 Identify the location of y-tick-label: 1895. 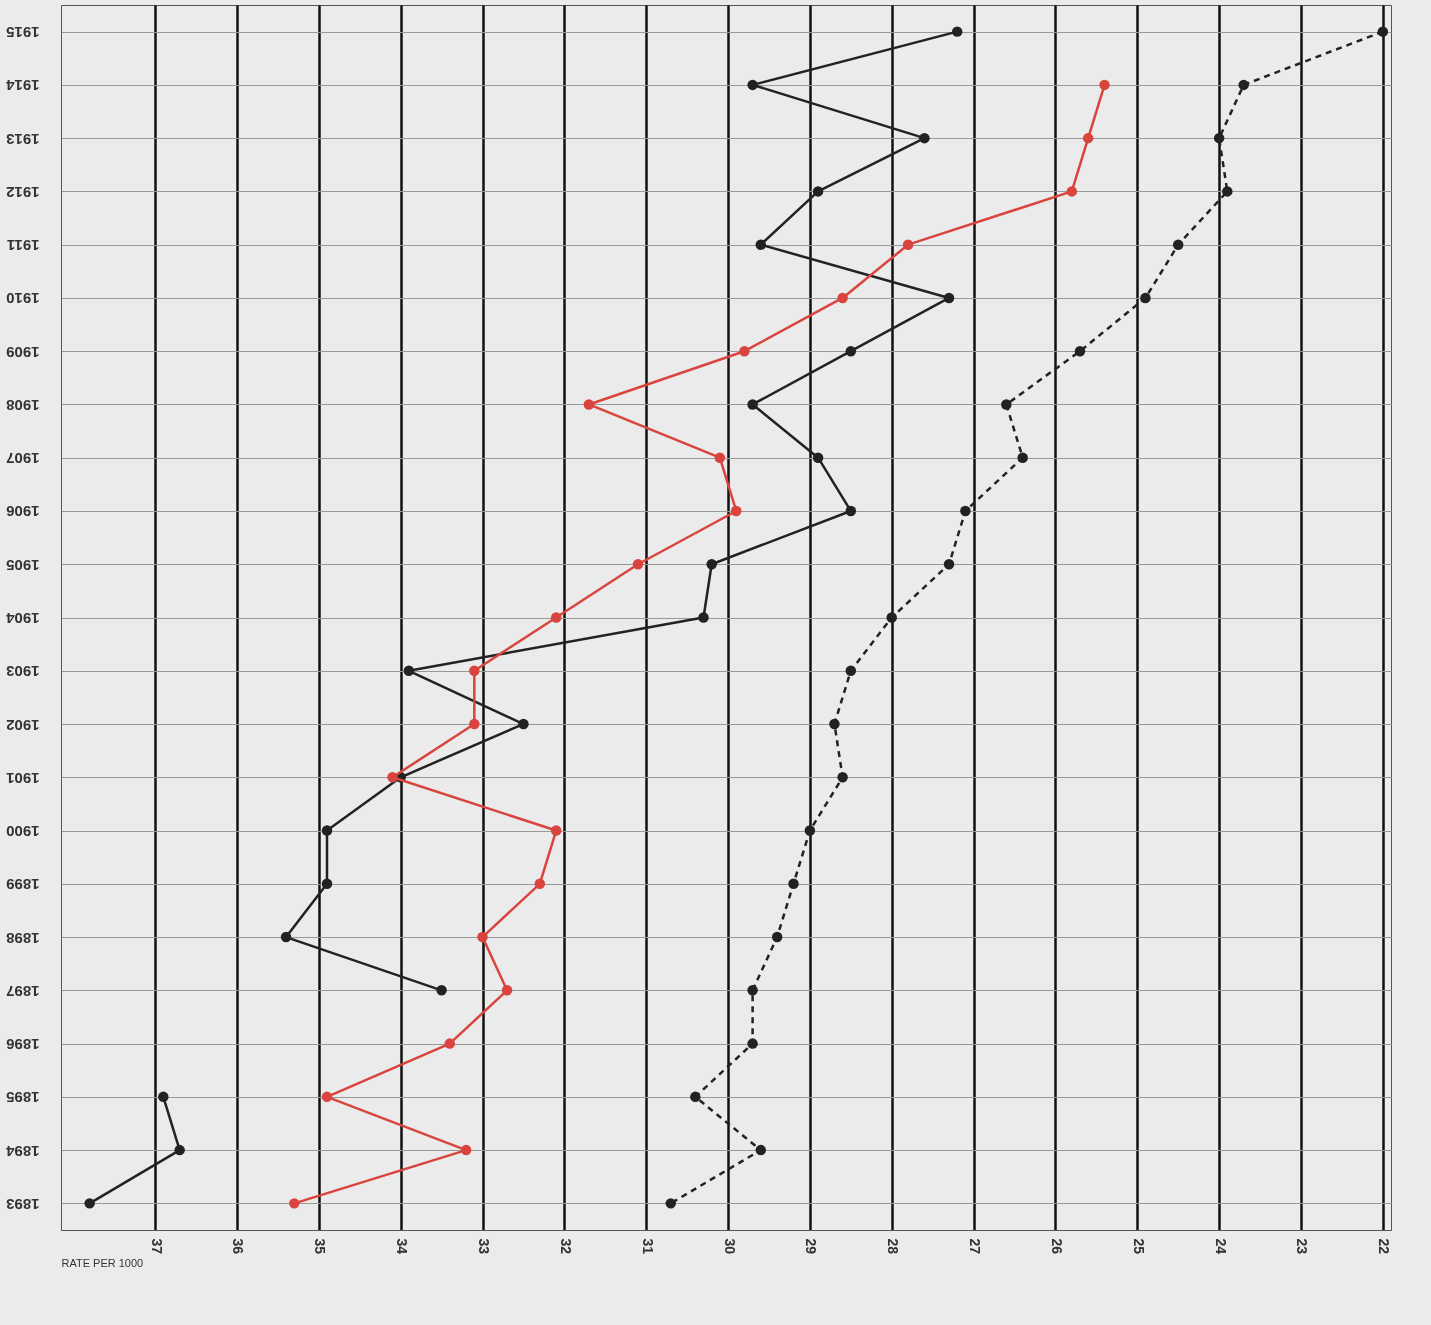
(23, 1098).